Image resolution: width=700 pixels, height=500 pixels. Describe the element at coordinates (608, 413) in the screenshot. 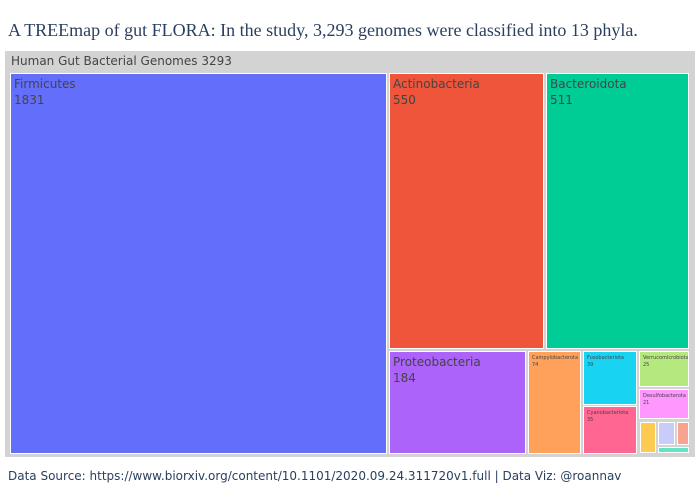

I see `tile-name: Cyanobacteriota` at that location.